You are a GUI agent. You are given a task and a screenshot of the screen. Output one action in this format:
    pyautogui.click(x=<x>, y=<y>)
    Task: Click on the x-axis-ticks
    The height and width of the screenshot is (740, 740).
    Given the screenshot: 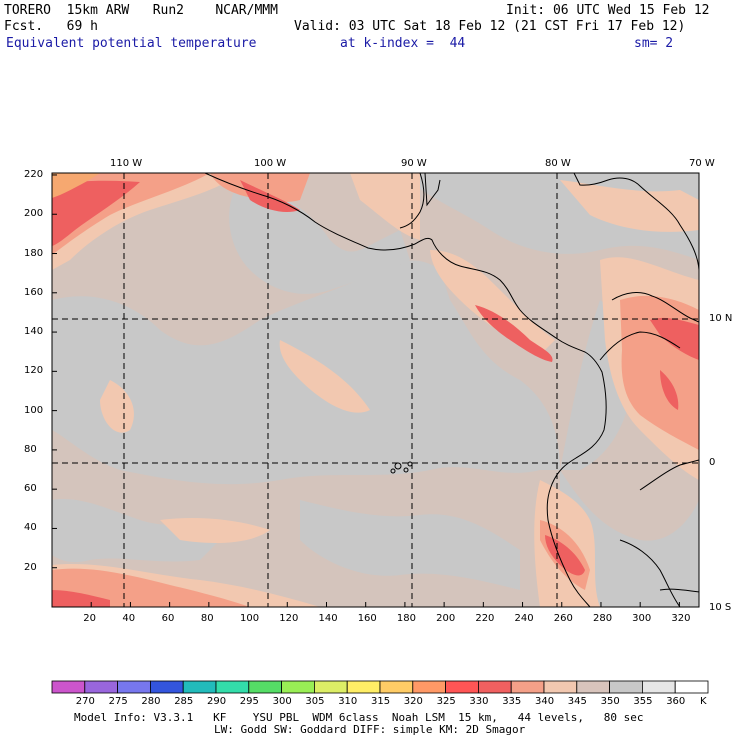 What is the action you would take?
    pyautogui.click(x=385, y=604)
    